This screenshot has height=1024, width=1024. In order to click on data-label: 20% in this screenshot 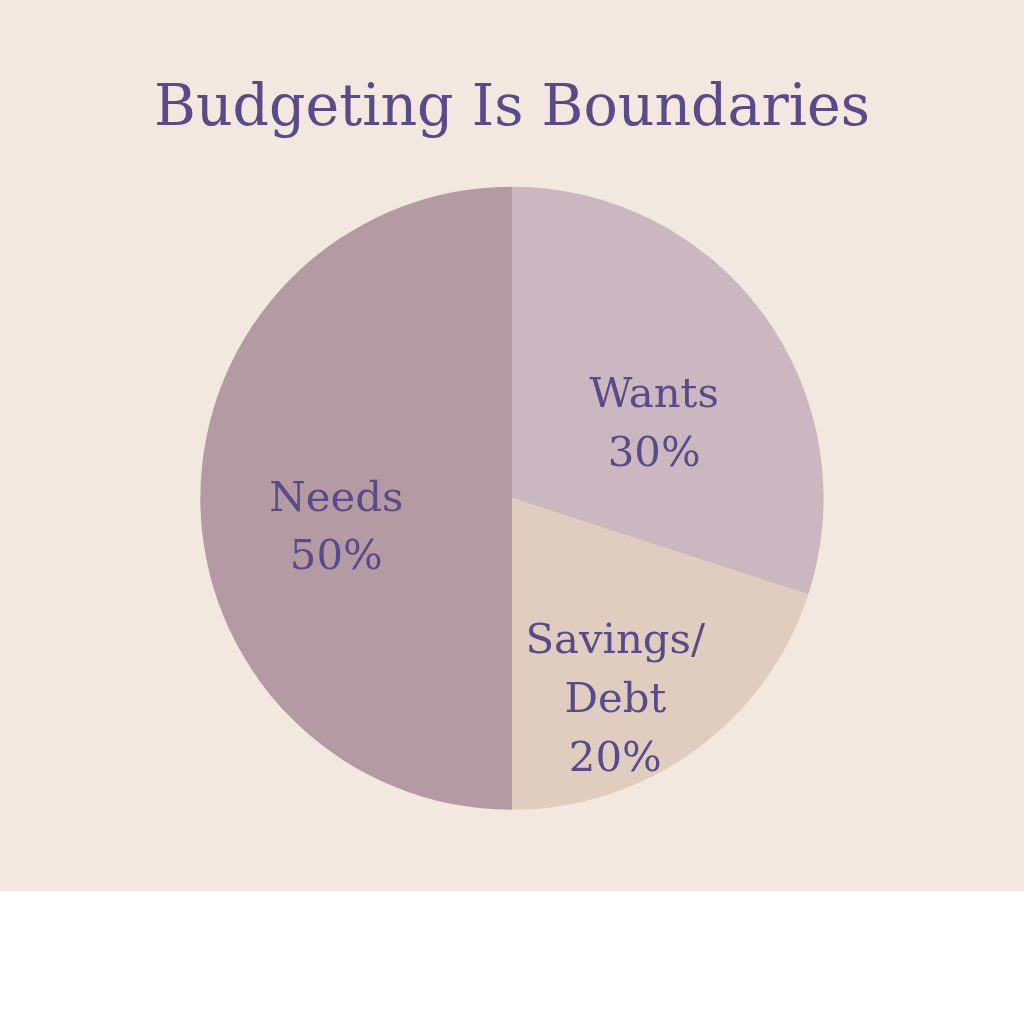, I will do `click(615, 756)`.